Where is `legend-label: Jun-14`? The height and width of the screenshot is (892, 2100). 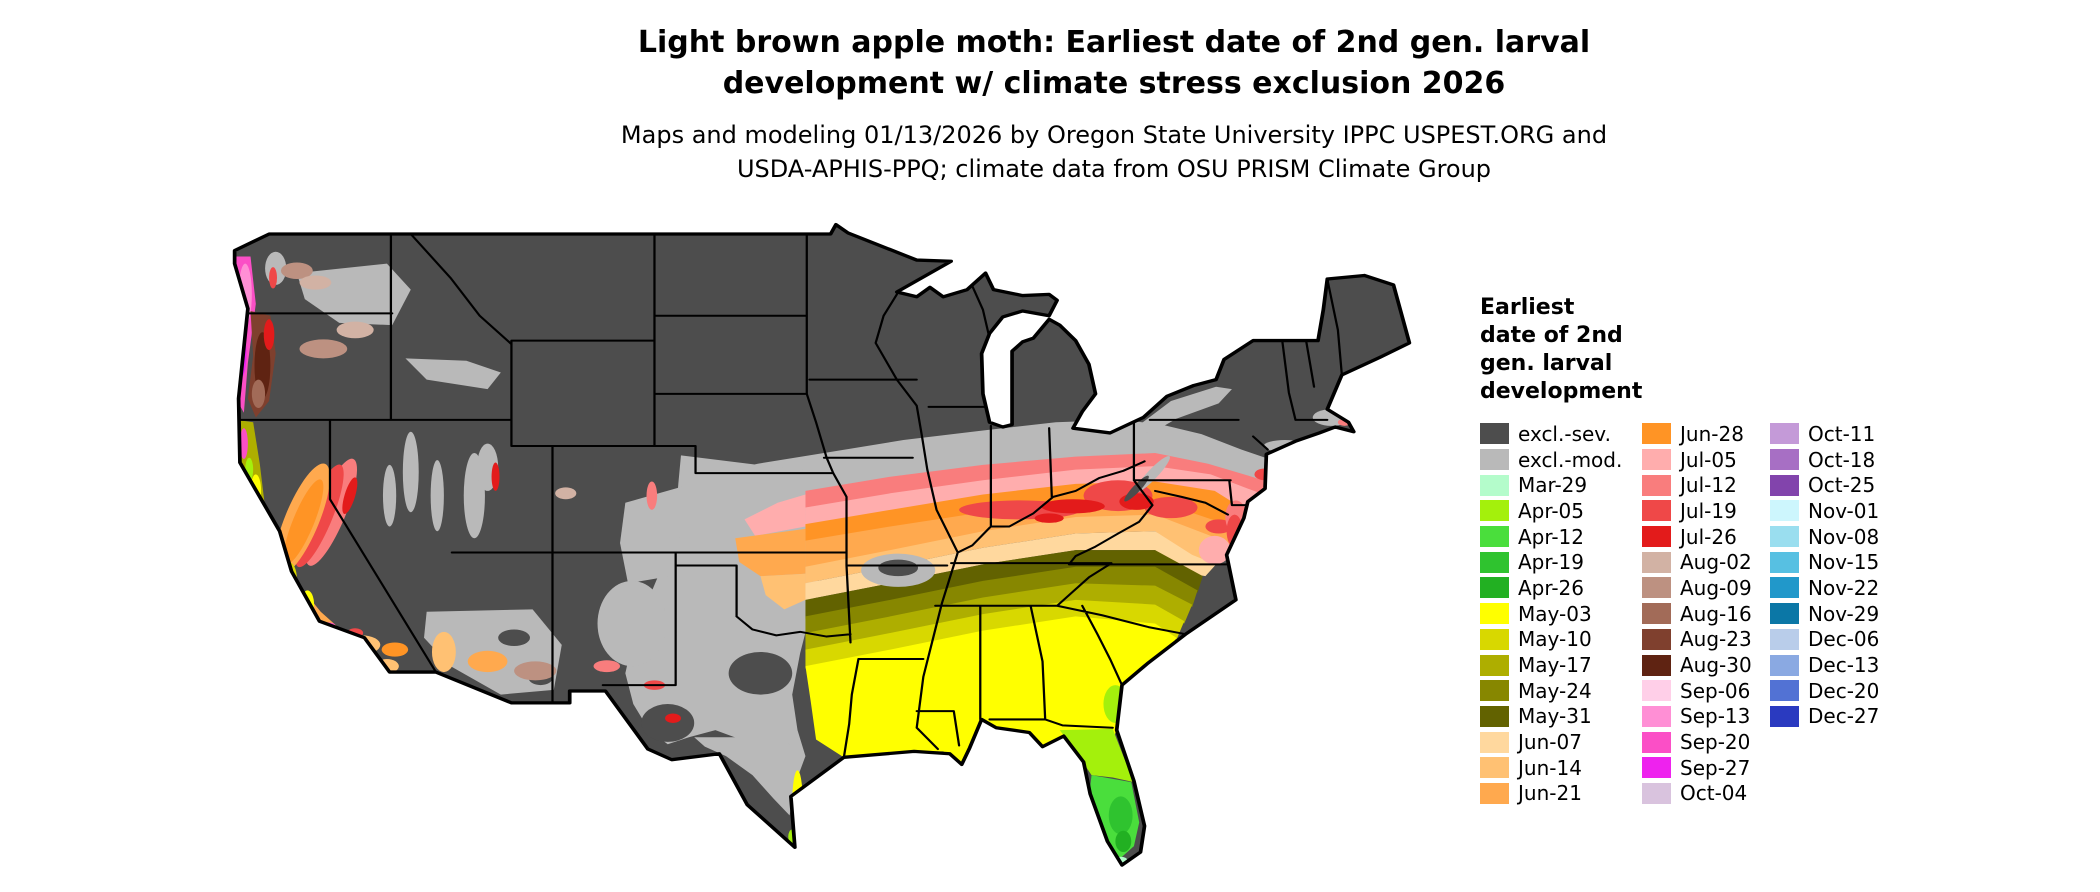 legend-label: Jun-14 is located at coordinates (1550, 767).